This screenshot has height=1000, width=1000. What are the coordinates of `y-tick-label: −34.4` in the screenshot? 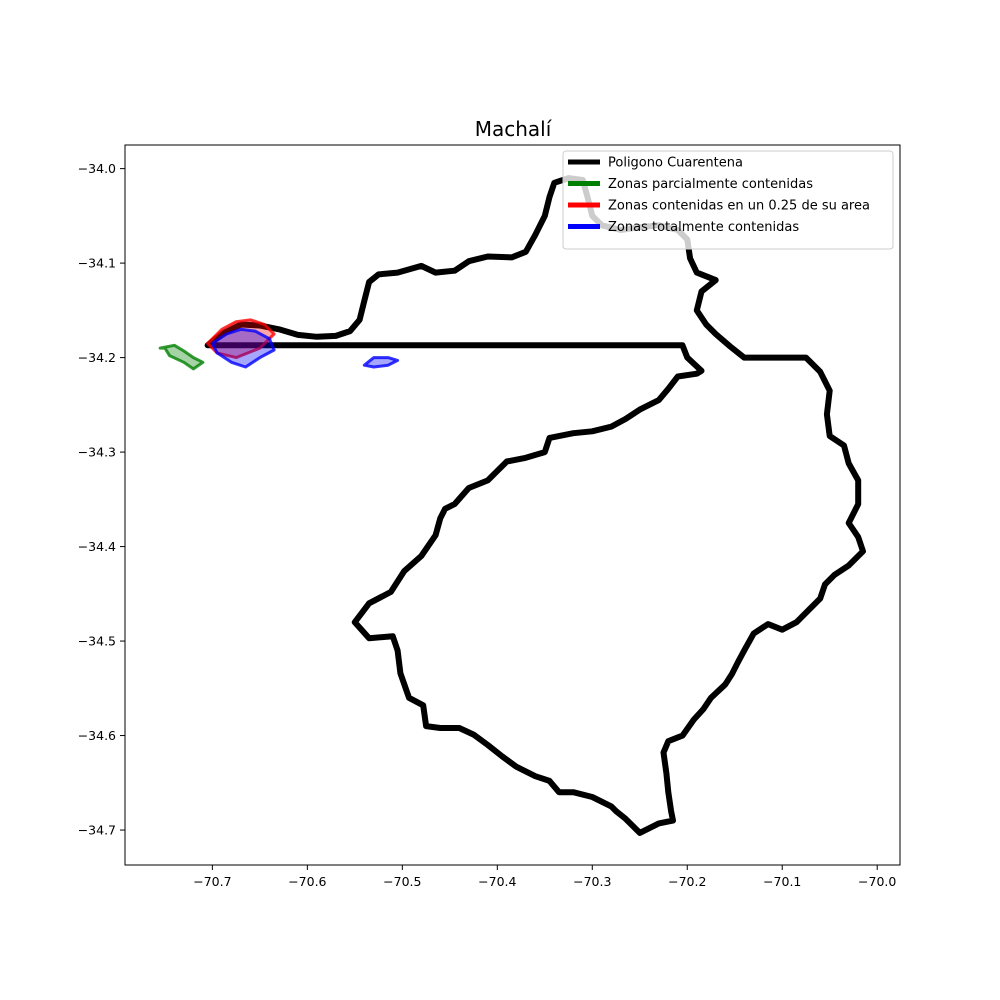 It's located at (97, 546).